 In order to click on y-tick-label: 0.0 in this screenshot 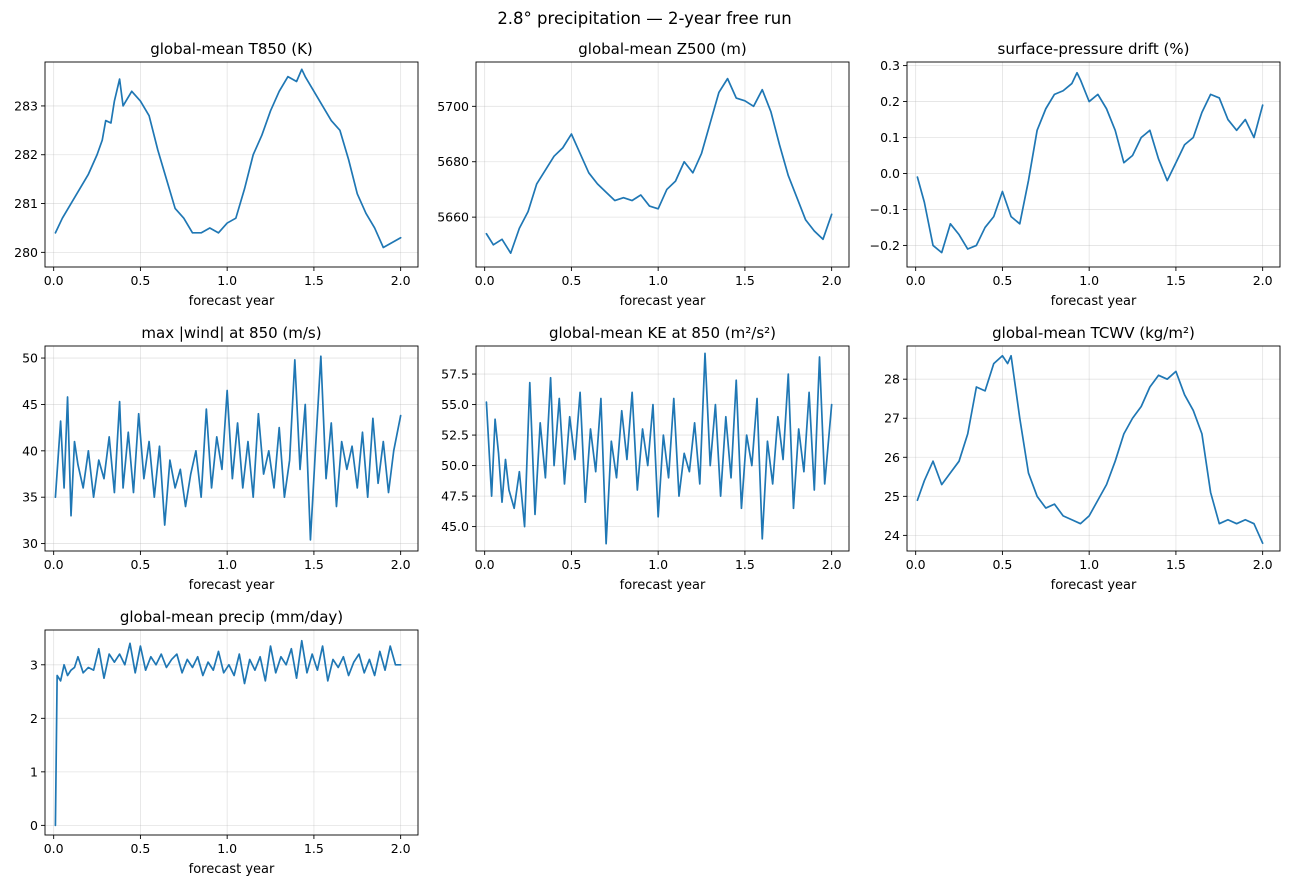, I will do `click(890, 173)`.